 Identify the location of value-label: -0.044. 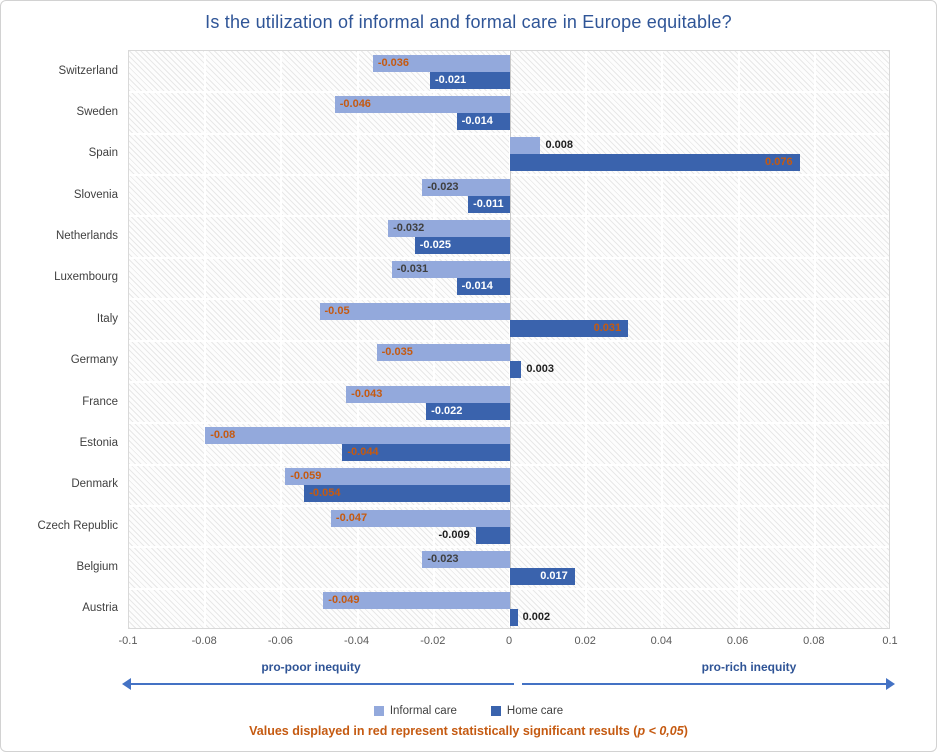
(363, 451).